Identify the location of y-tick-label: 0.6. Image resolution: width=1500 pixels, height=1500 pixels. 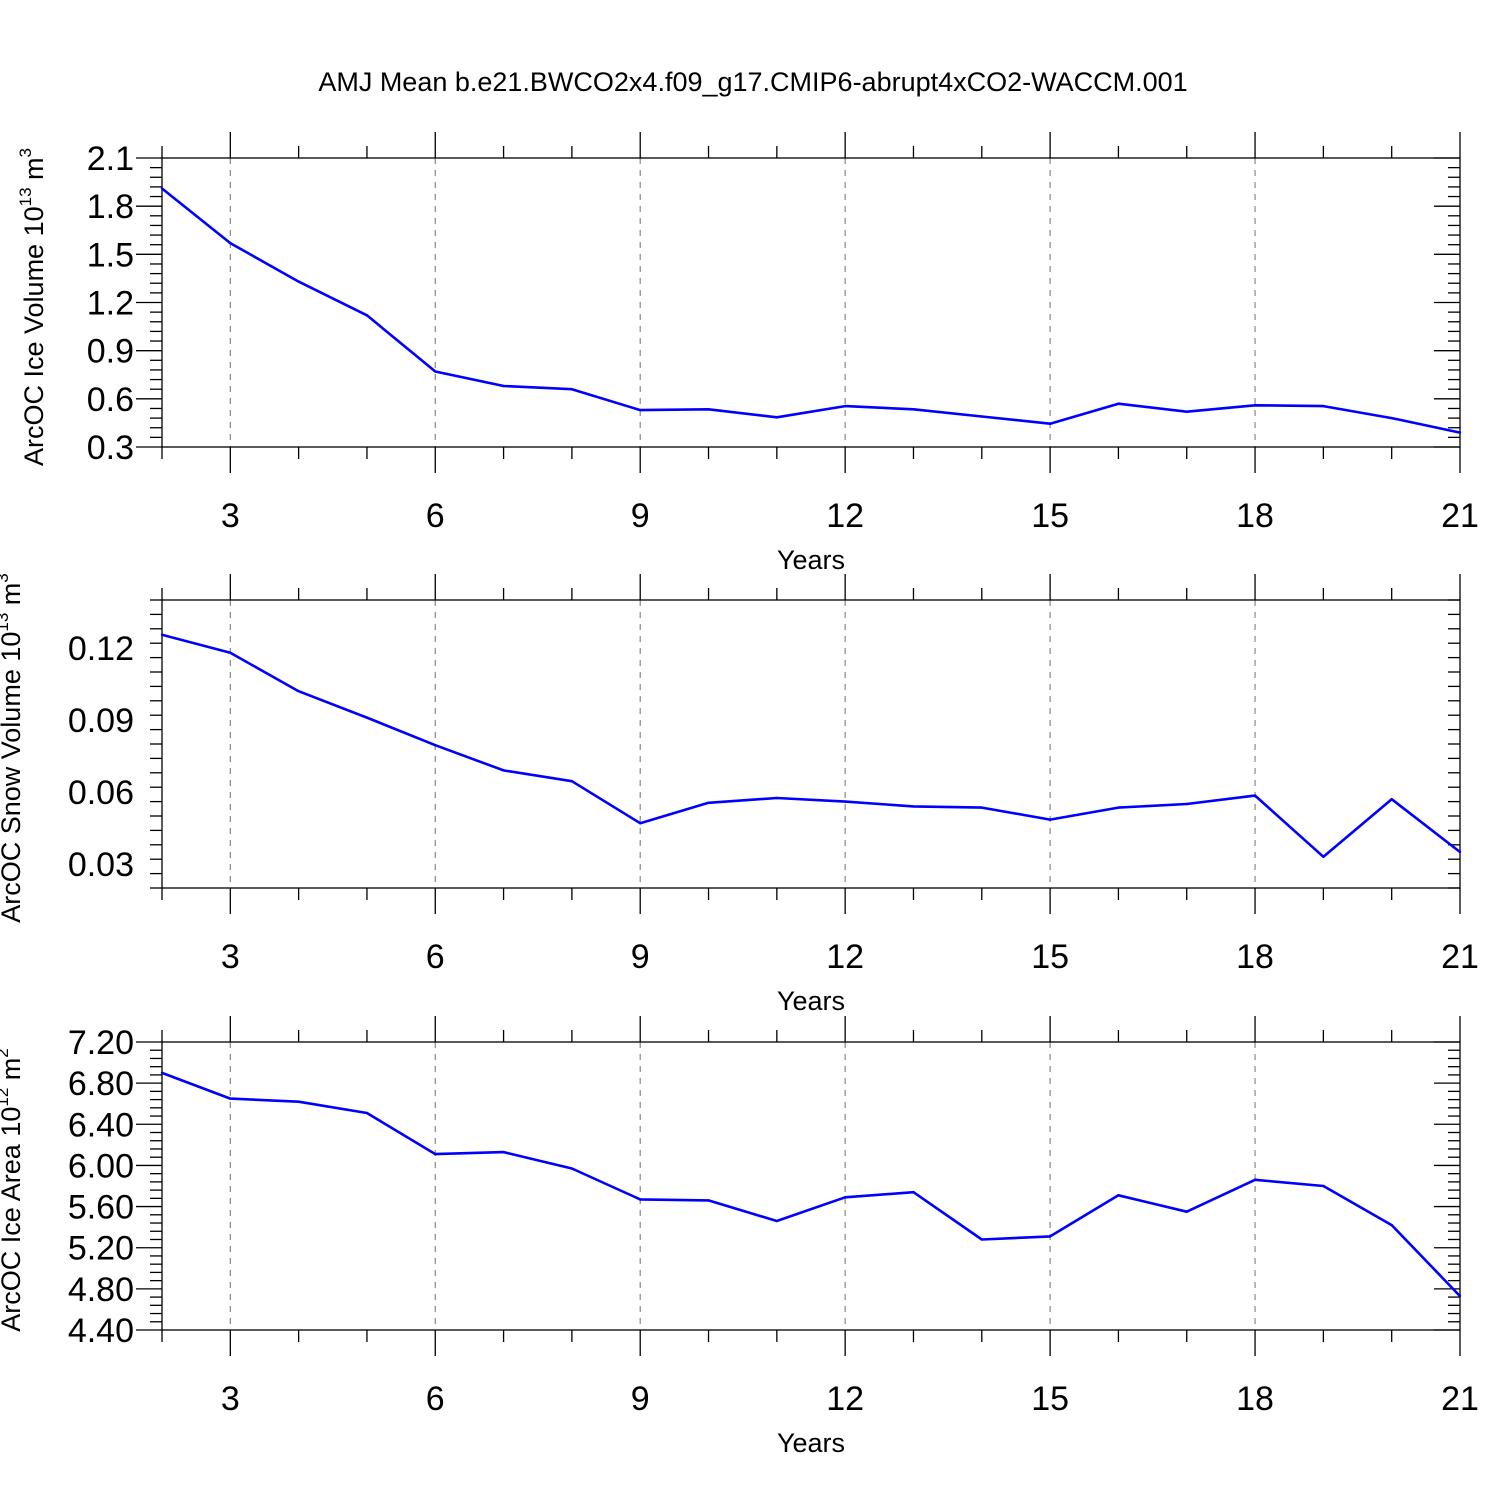
(110, 400).